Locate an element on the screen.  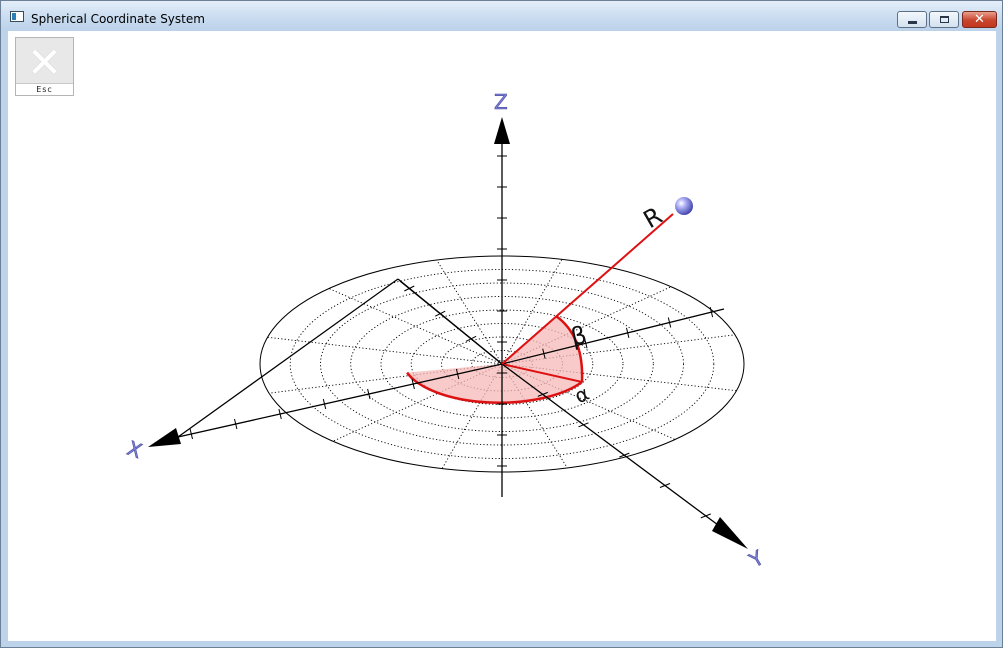
beta-label: β is located at coordinates (578, 336).